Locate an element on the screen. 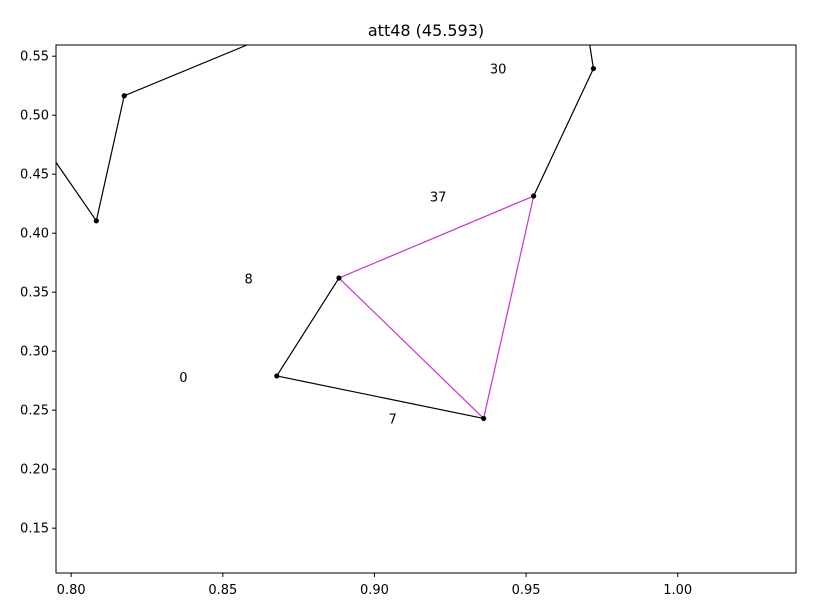 The image size is (836, 614). chart-title: att48 (45.593) is located at coordinates (426, 30).